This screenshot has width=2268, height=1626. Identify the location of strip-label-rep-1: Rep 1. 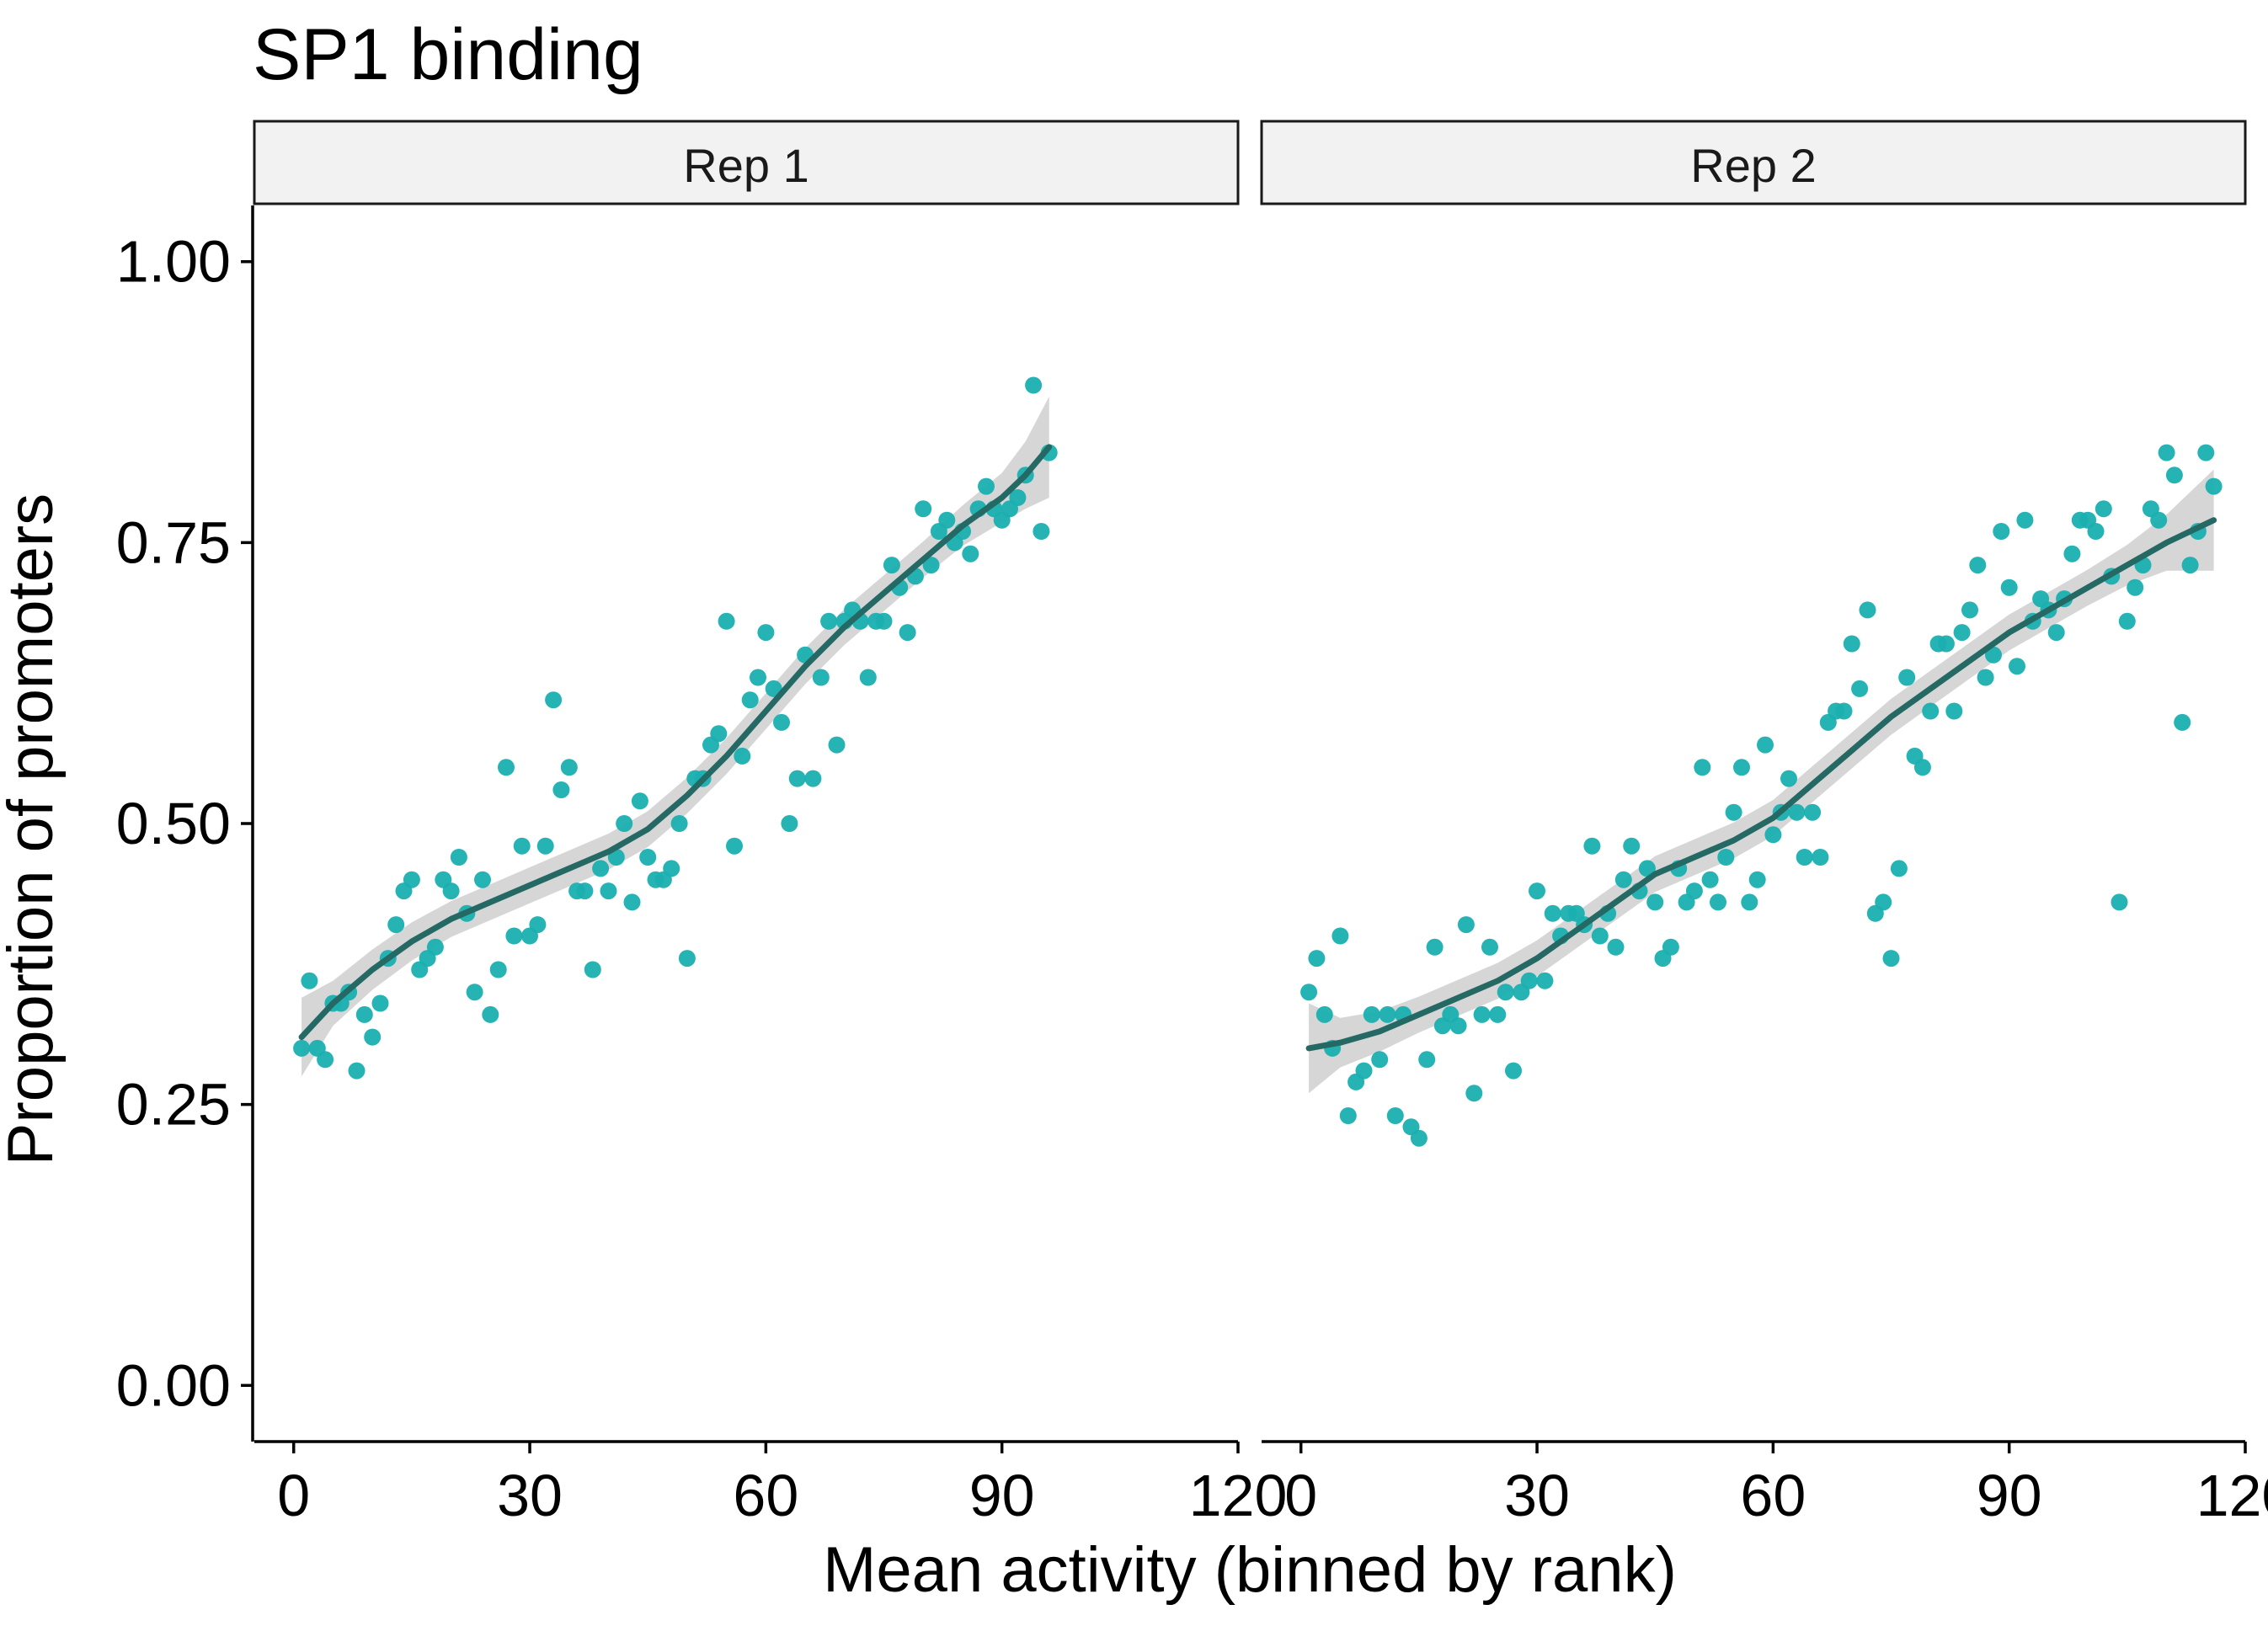
(745, 165).